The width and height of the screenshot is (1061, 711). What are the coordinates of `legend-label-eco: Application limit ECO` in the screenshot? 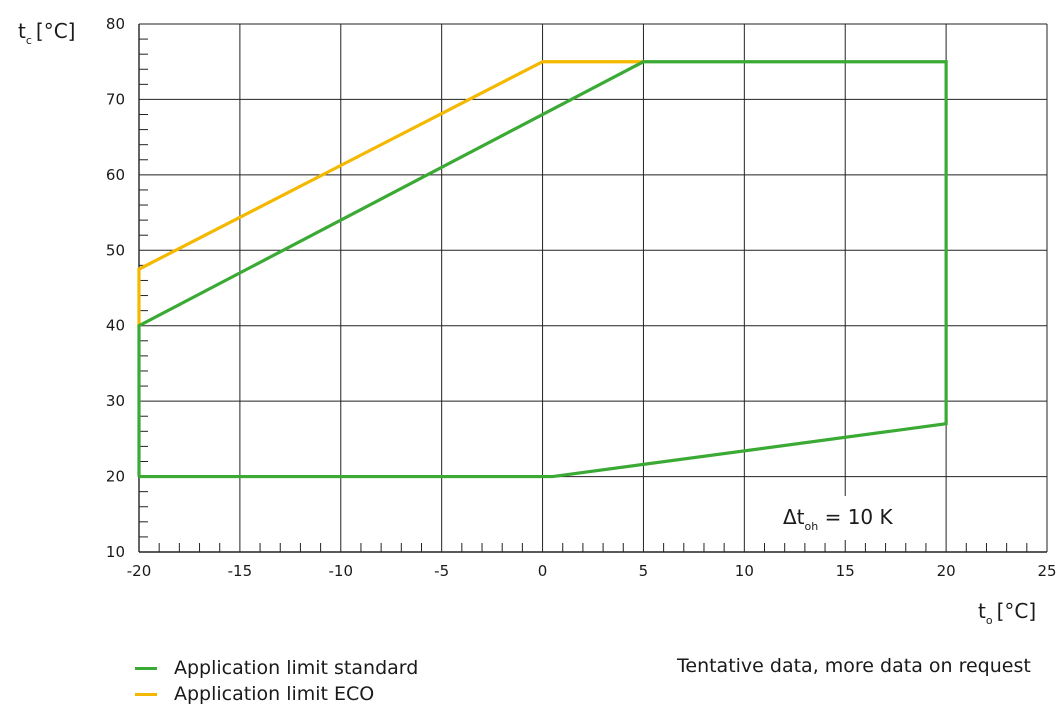 It's located at (274, 694).